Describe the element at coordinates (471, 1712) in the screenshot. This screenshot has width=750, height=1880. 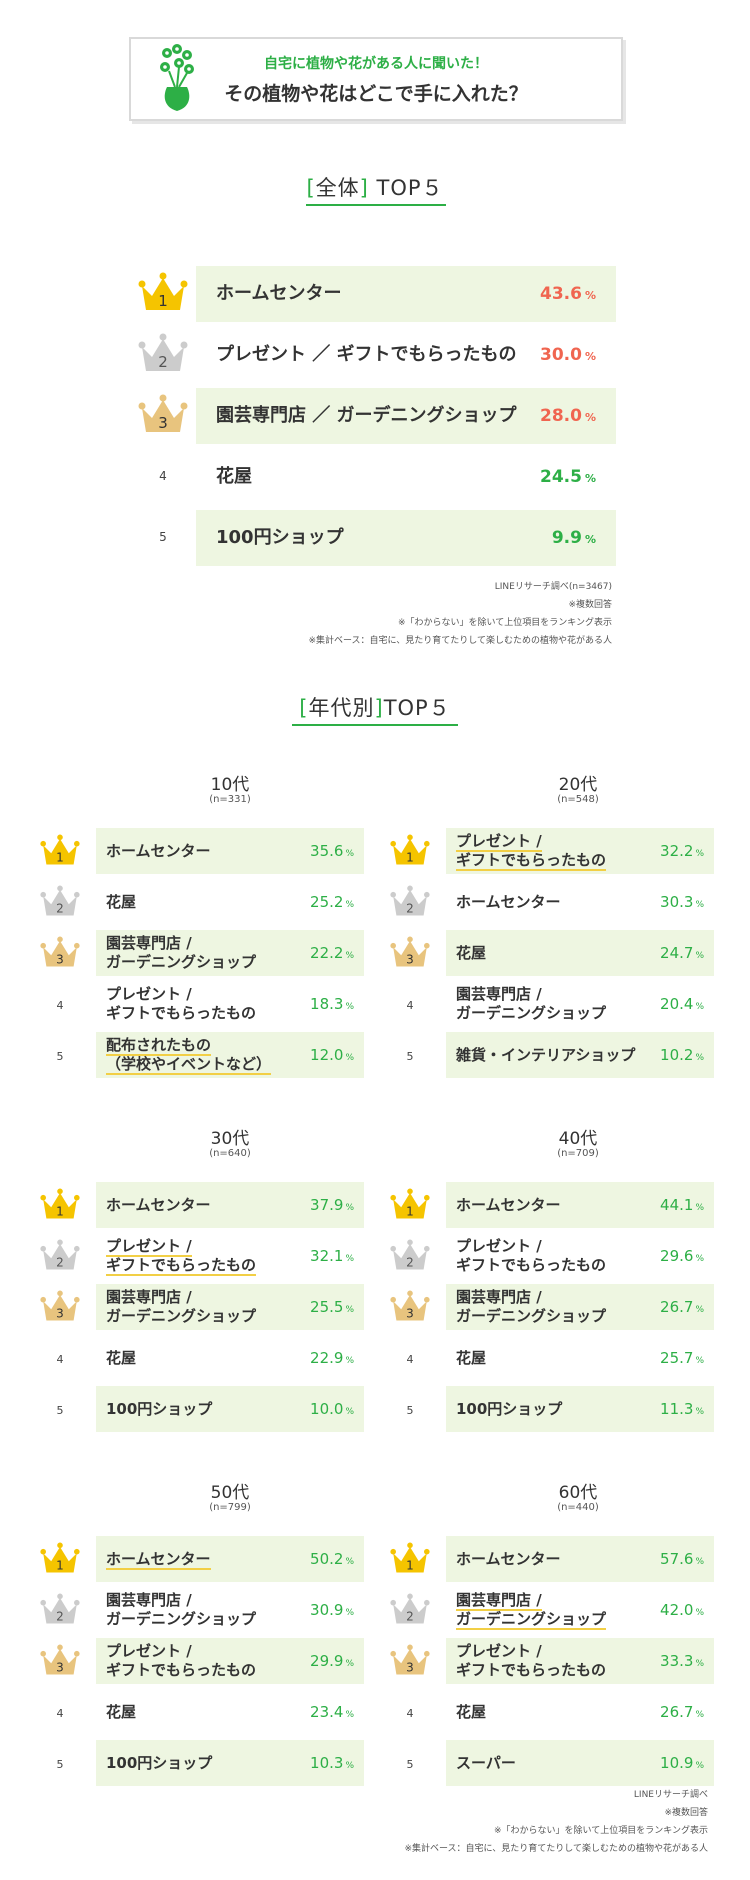
I see `item-label-line: 花屋` at that location.